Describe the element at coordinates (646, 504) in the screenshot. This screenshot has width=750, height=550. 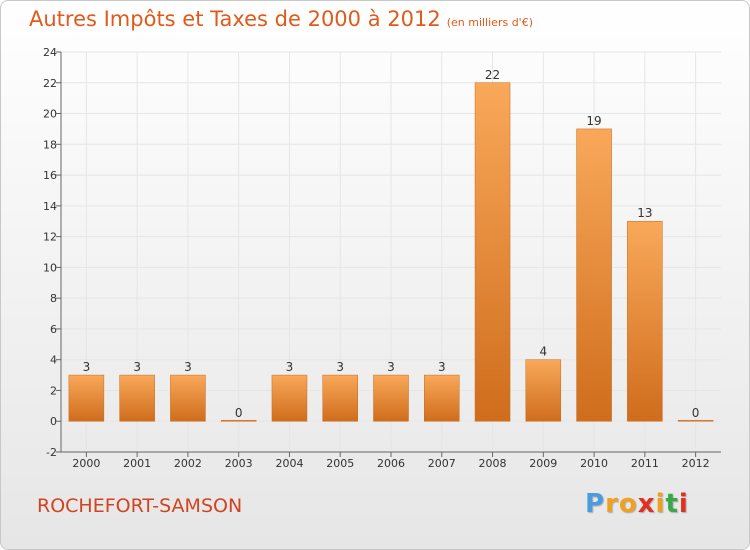
I see `logo-letter: x` at that location.